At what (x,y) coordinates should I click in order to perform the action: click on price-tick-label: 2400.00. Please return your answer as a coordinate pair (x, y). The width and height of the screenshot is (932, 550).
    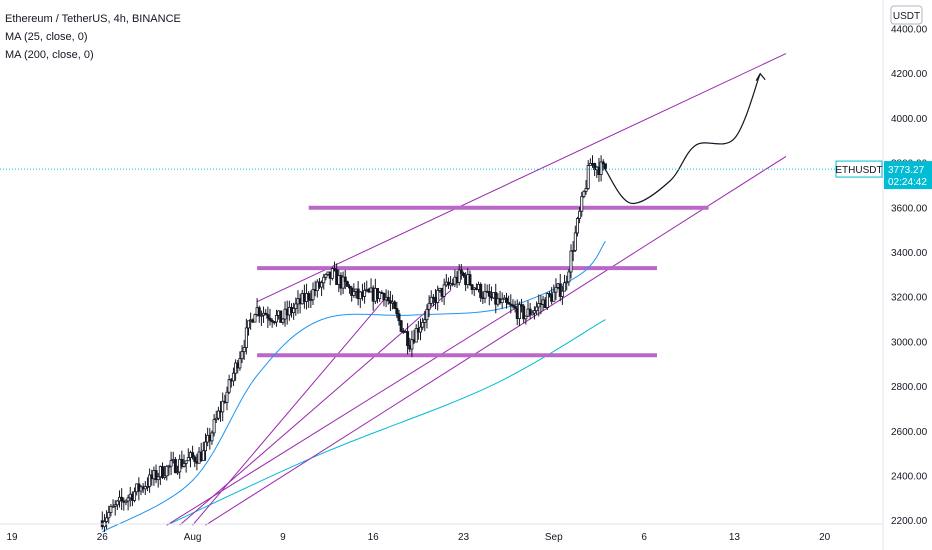
    Looking at the image, I should click on (909, 477).